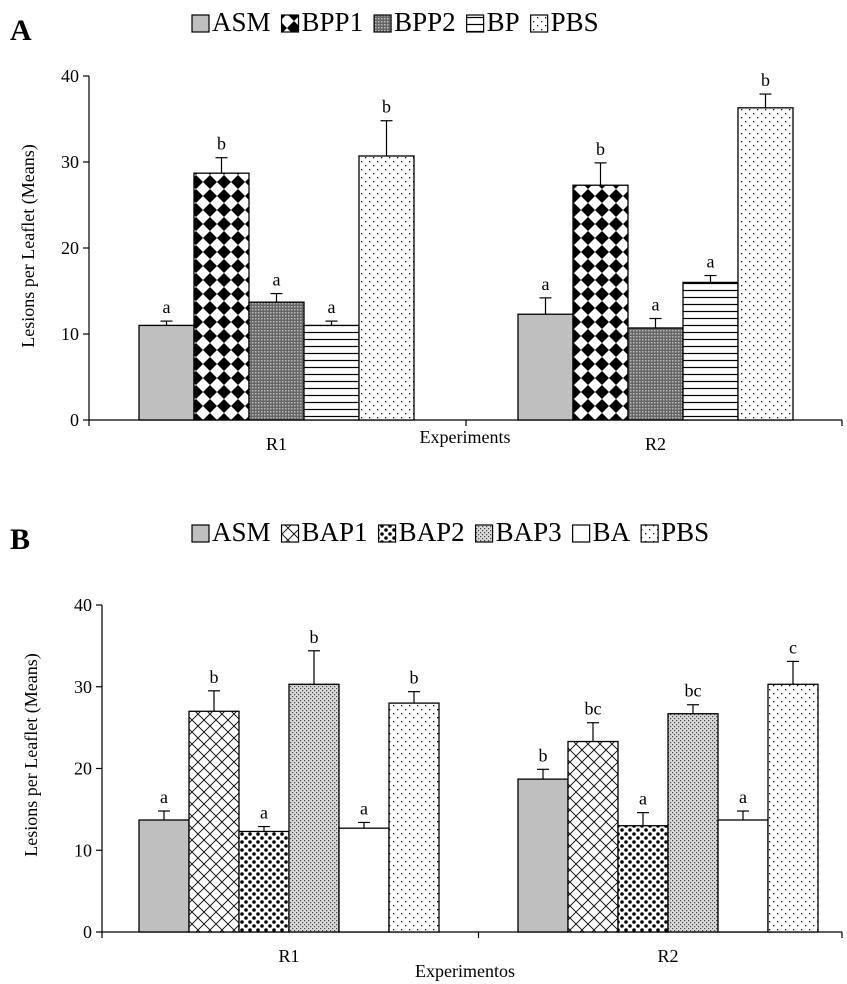  I want to click on panel-b-bar-bap2-r1, so click(264, 881).